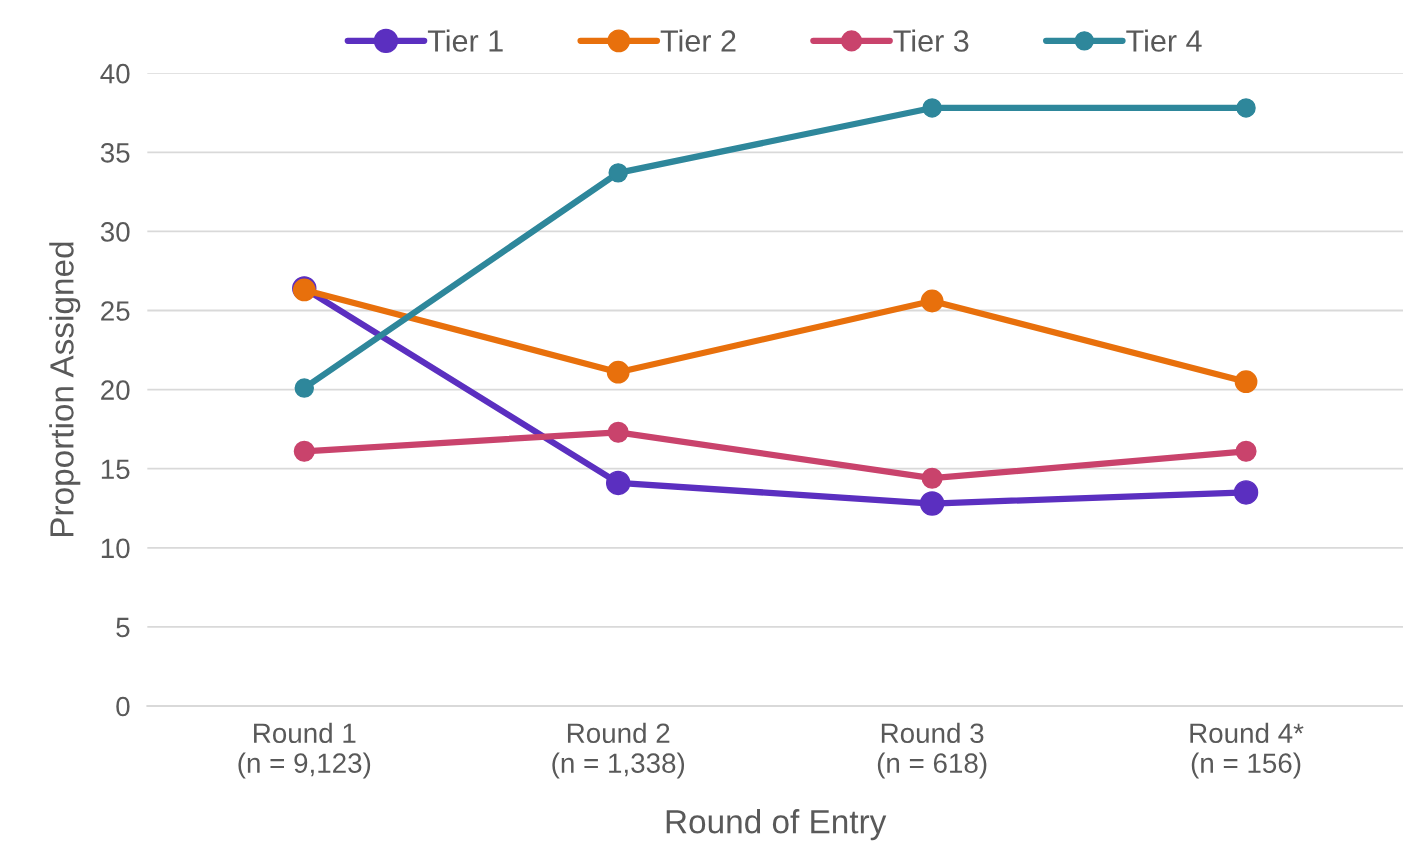  I want to click on legend-label: Tier 1, so click(465, 40).